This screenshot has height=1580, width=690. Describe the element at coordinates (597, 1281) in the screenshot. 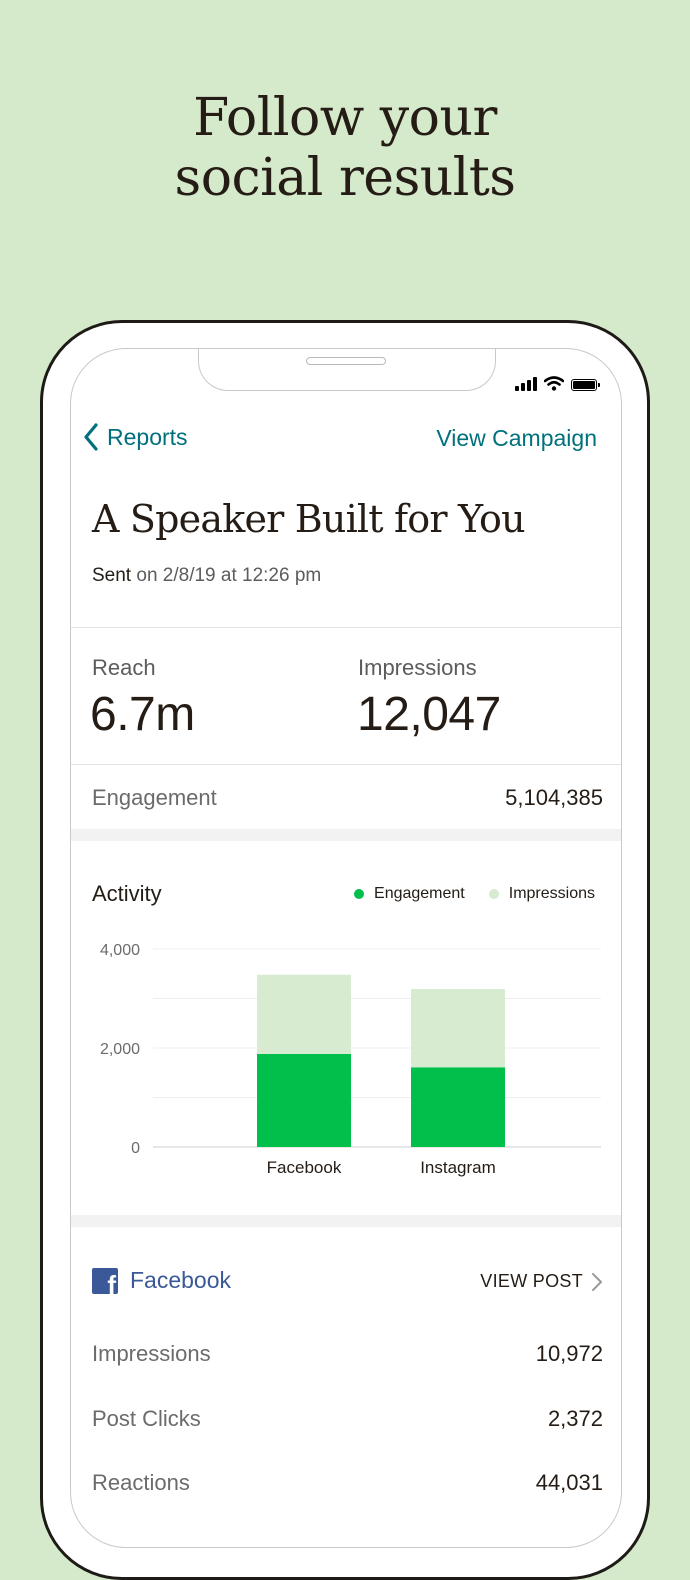

I see `chevron-right-icon` at that location.